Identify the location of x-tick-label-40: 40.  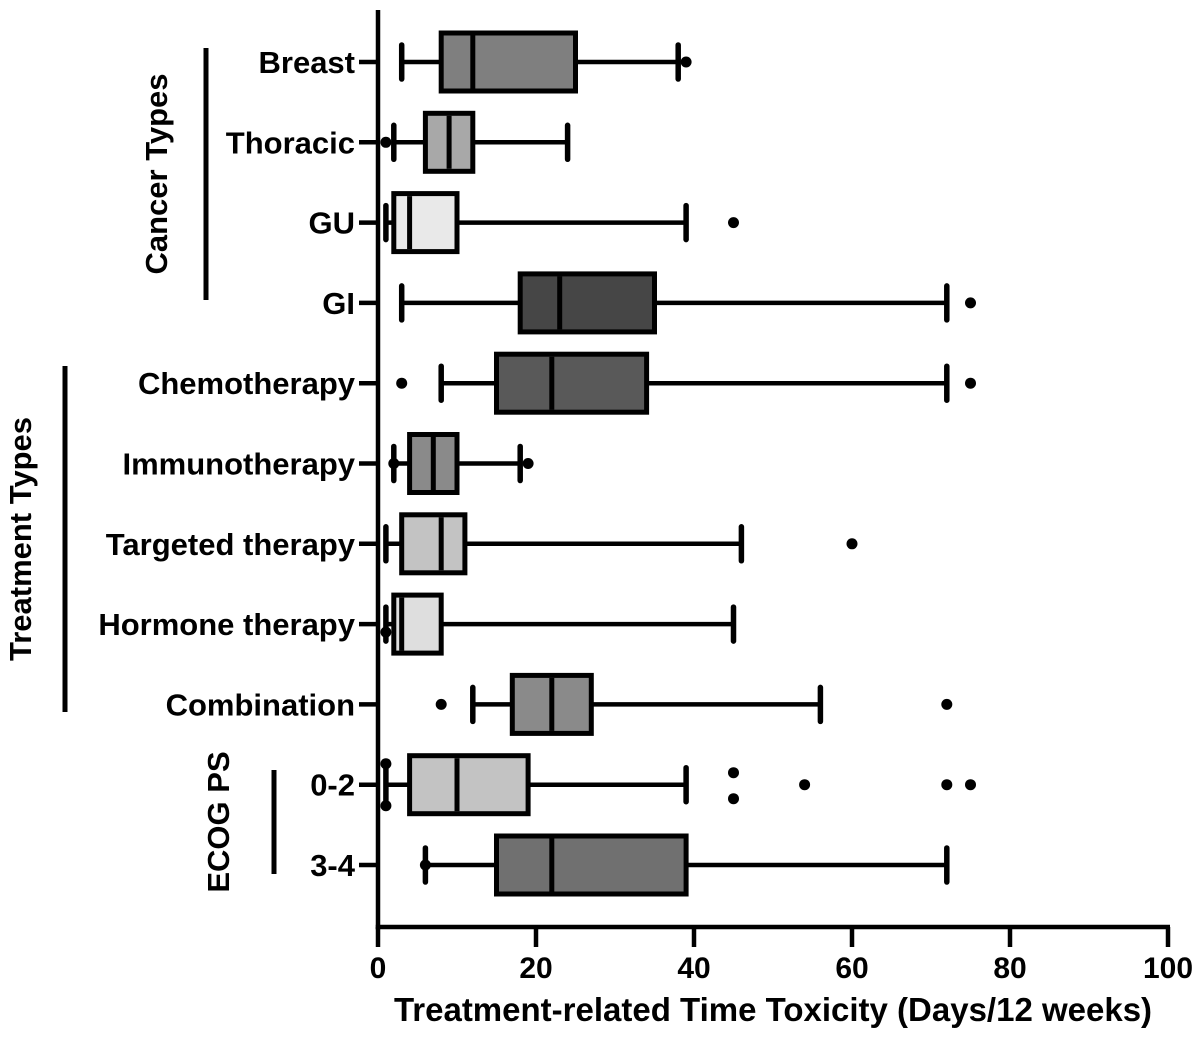
(693, 968).